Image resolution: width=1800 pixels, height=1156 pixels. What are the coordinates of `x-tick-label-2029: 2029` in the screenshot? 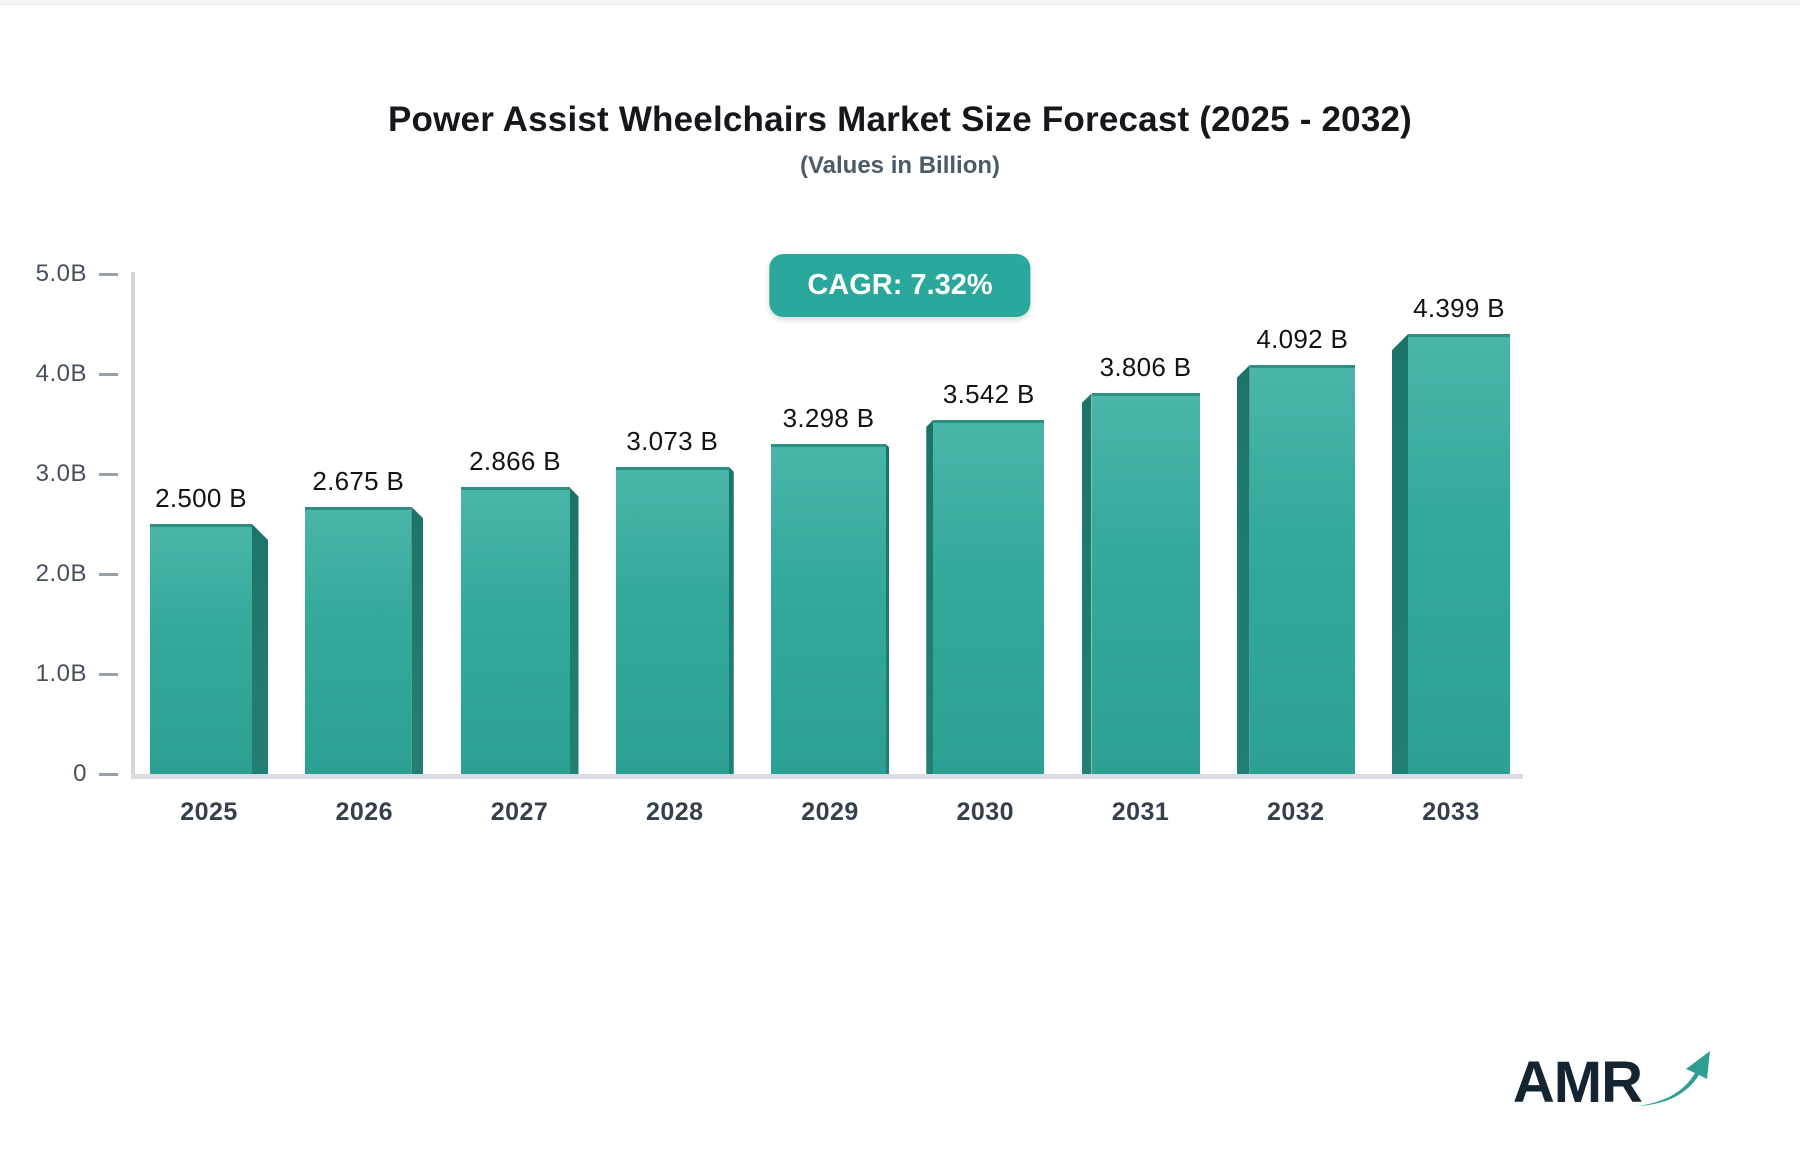 It's located at (830, 812).